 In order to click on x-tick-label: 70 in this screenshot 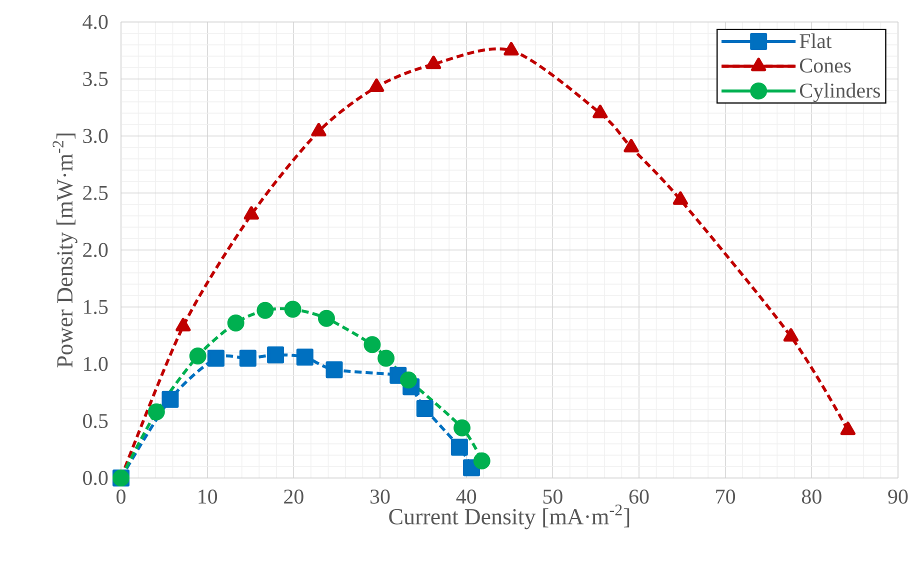, I will do `click(726, 497)`.